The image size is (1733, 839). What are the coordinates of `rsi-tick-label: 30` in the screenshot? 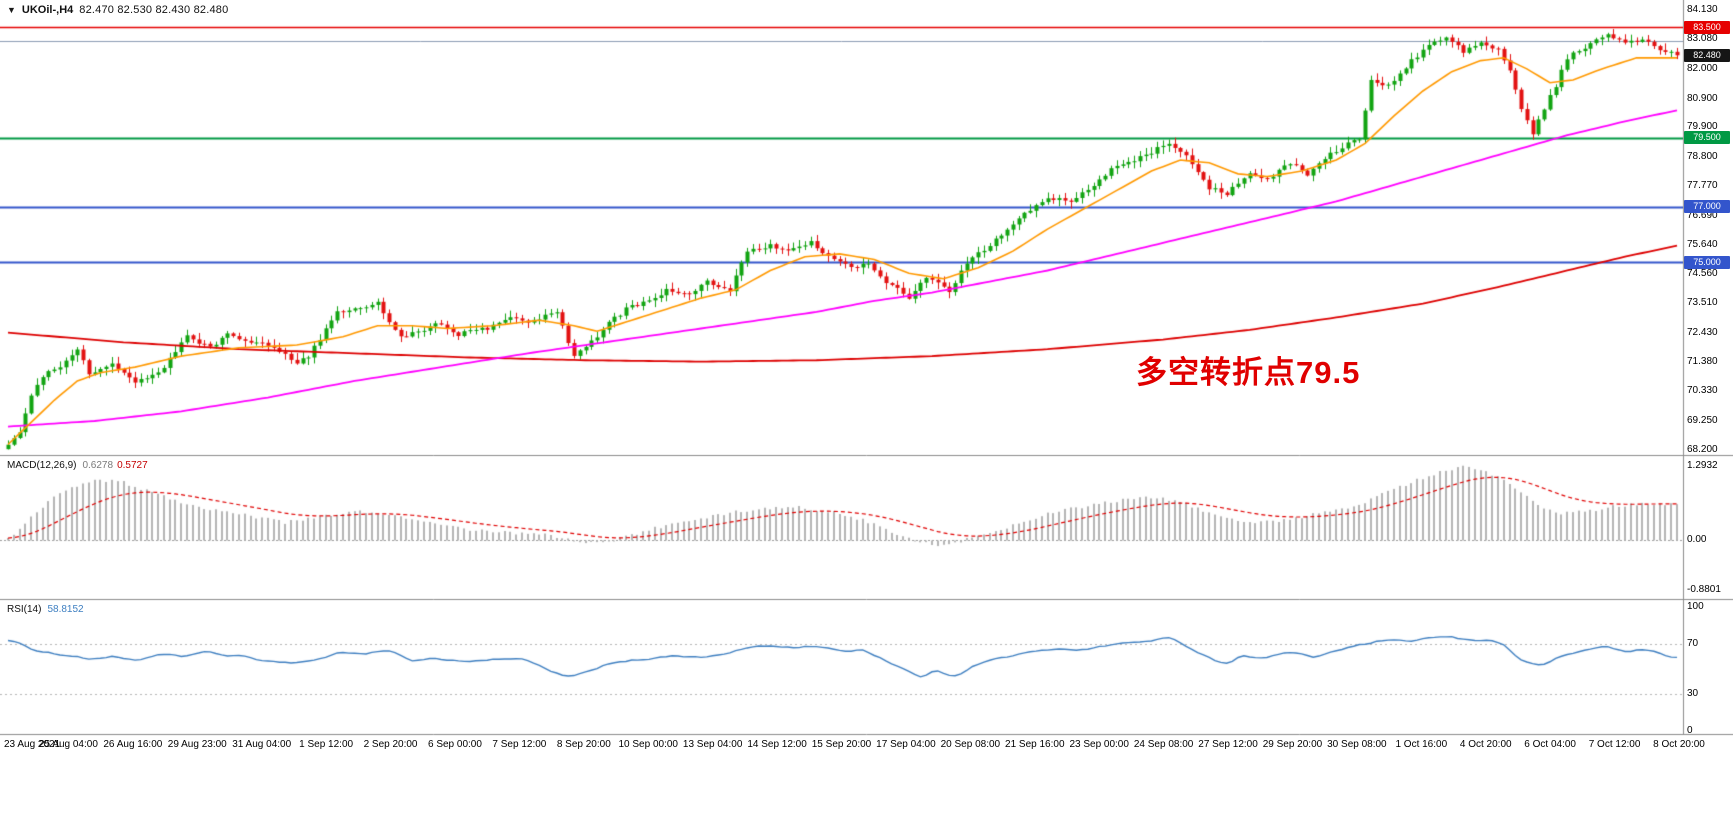 It's located at (1693, 693).